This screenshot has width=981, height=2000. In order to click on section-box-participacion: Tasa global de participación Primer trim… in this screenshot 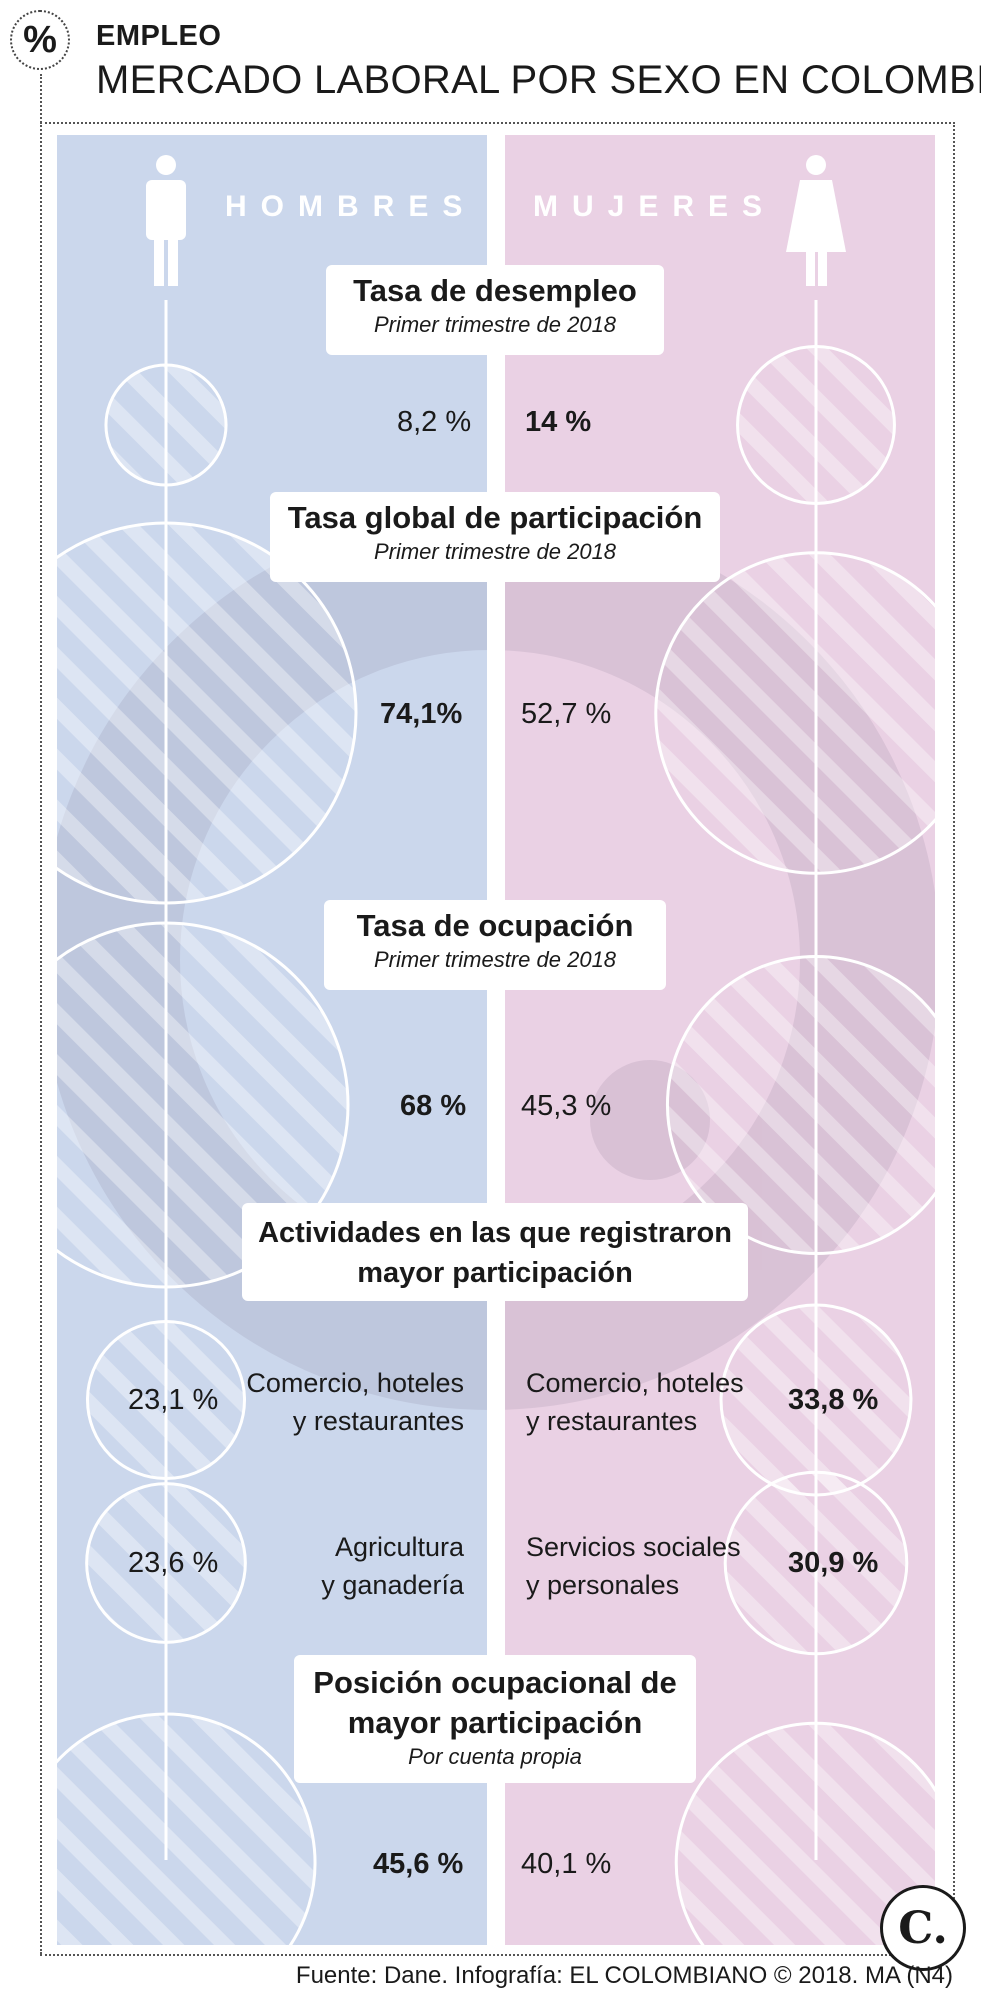, I will do `click(495, 537)`.